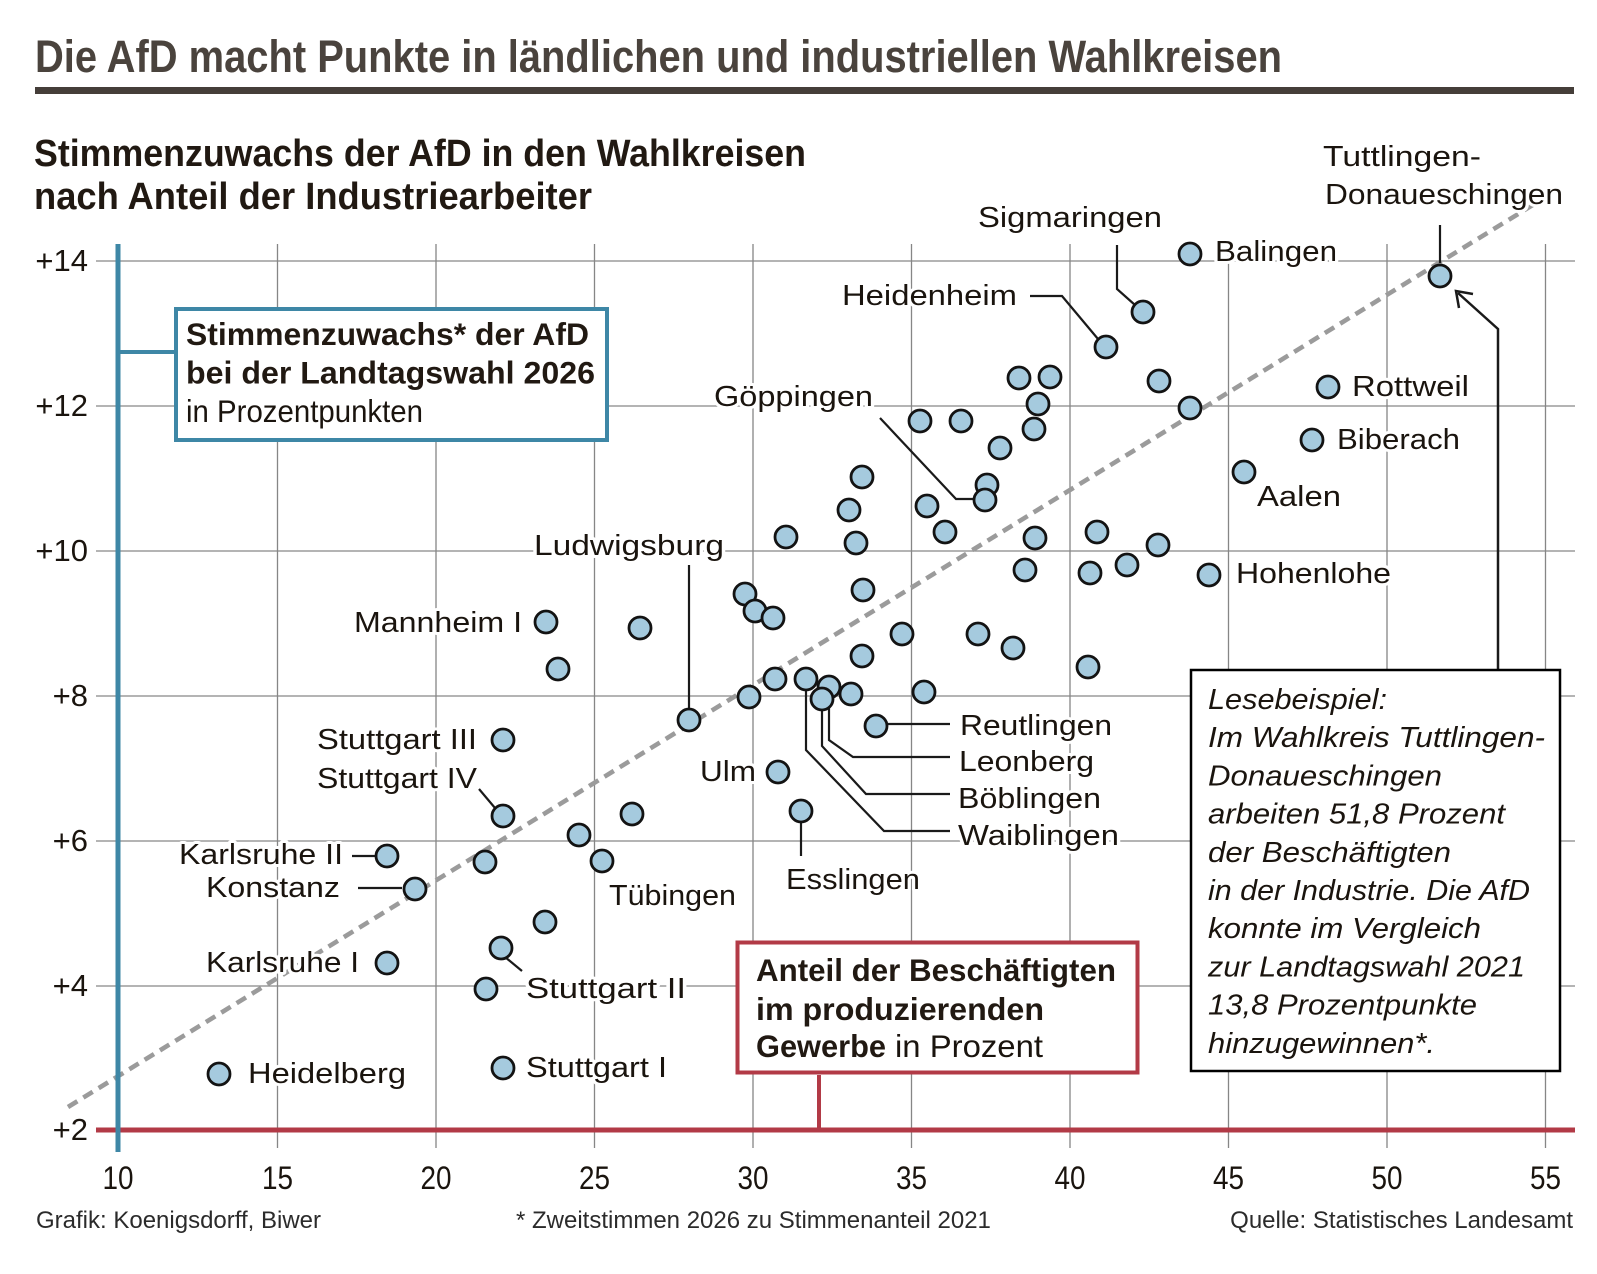  Describe the element at coordinates (1402, 157) in the screenshot. I see `svg-text: Tuttlingen-` at that location.